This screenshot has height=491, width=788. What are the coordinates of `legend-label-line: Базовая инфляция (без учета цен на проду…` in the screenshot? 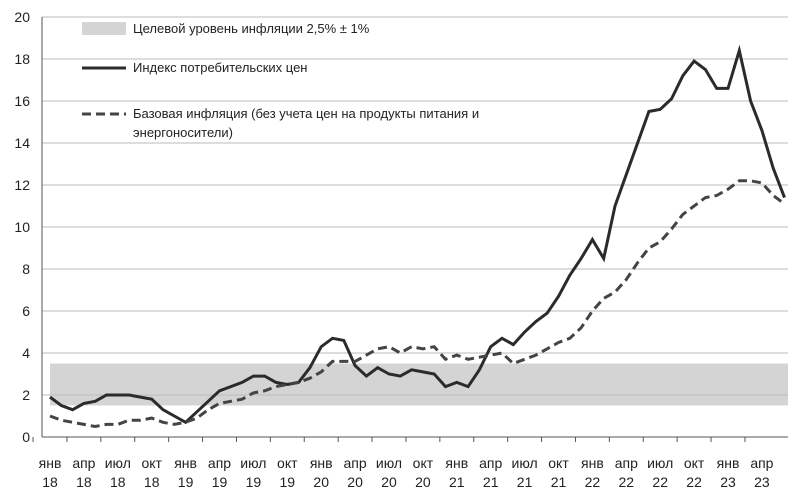 It's located at (306, 113).